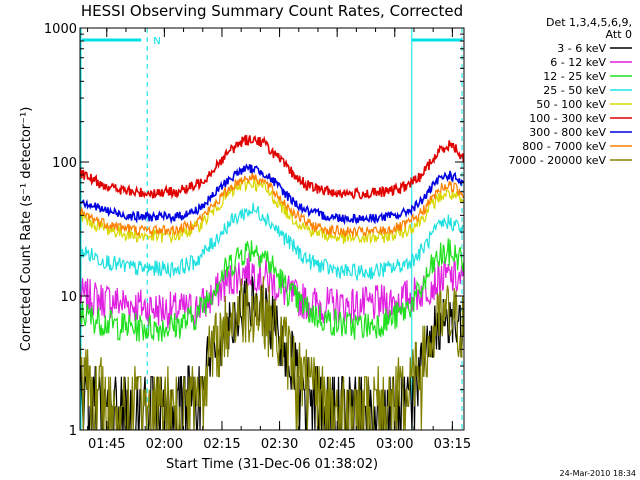  What do you see at coordinates (26, 229) in the screenshot?
I see `y-axis-label: Corrected Count Rate (s⁻¹ detector⁻¹)` at bounding box center [26, 229].